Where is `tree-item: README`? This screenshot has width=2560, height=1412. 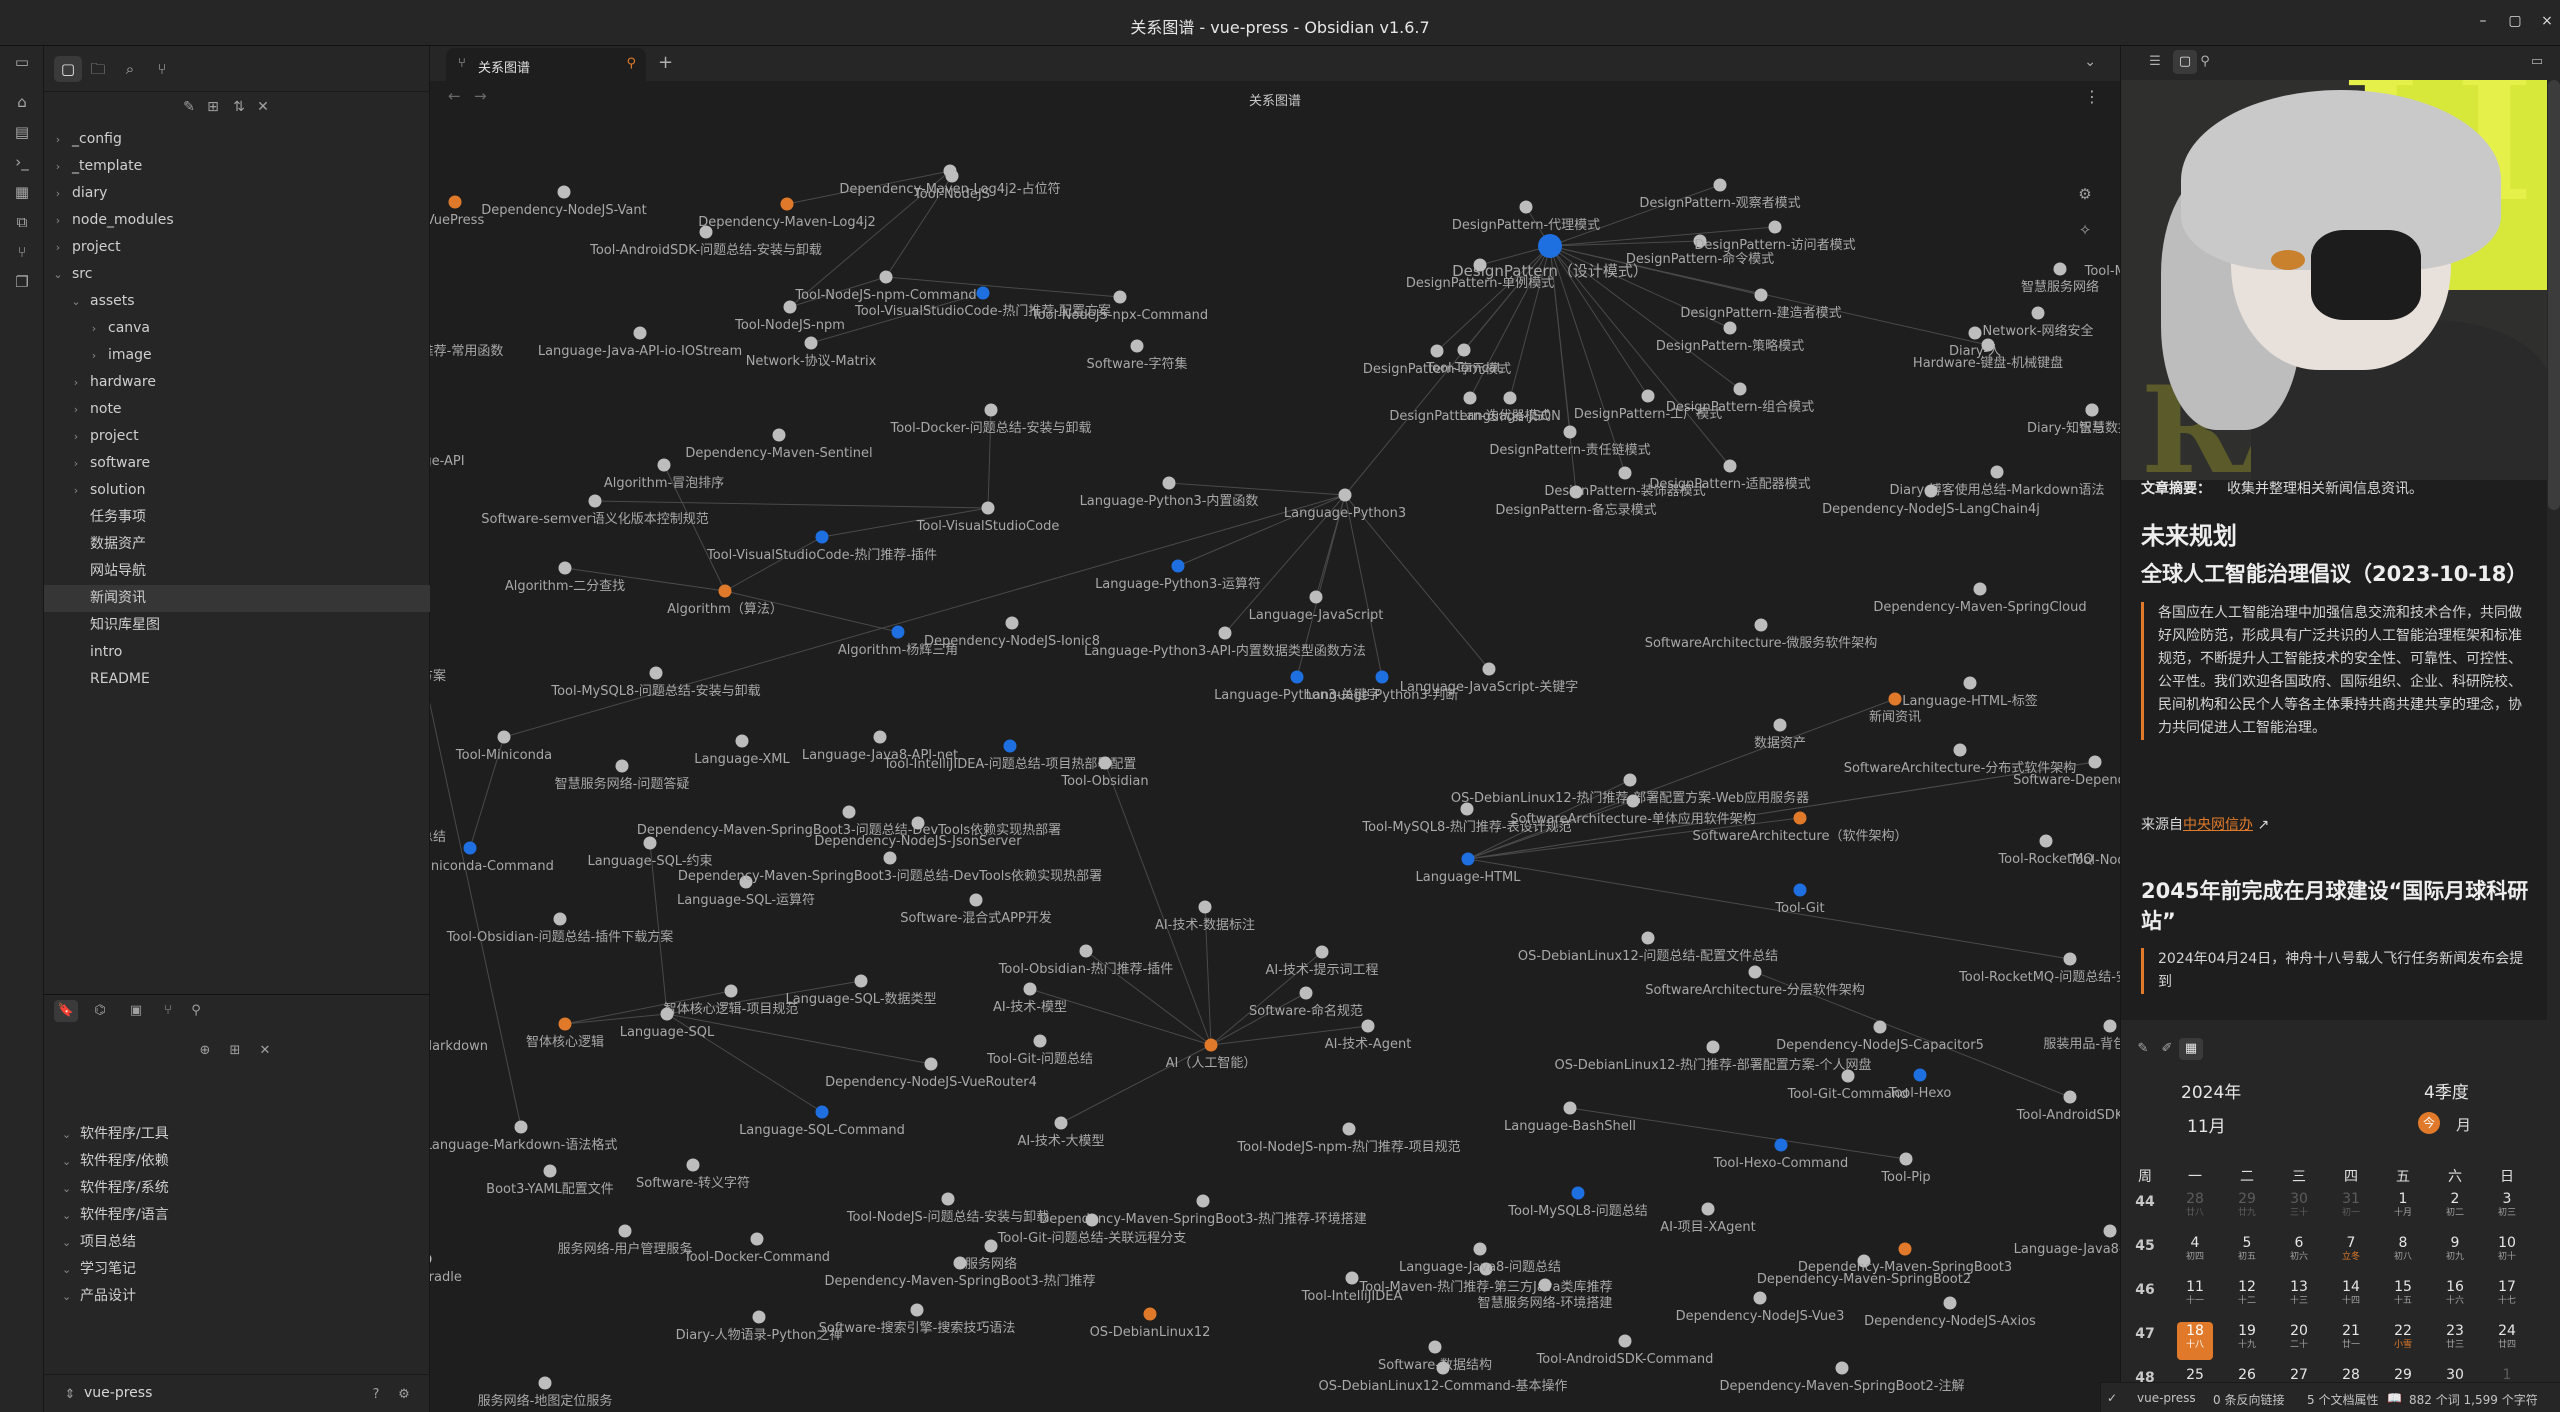 tree-item: README is located at coordinates (237, 679).